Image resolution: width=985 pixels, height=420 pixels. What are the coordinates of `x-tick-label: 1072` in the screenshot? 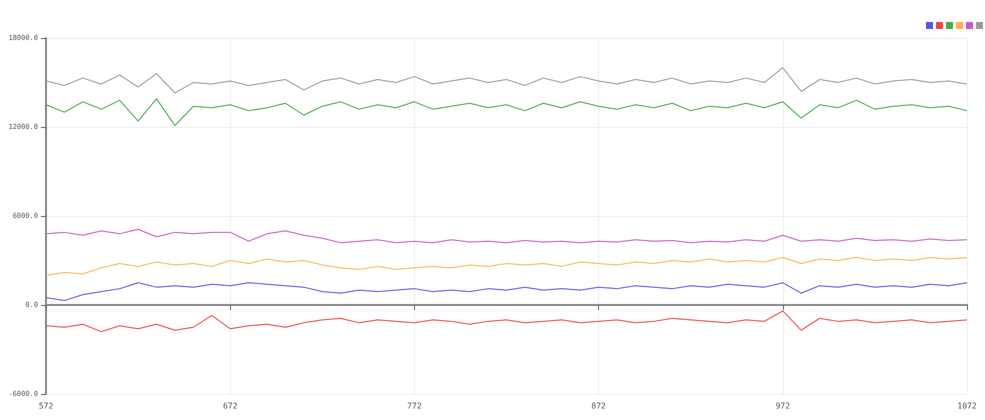 It's located at (967, 406).